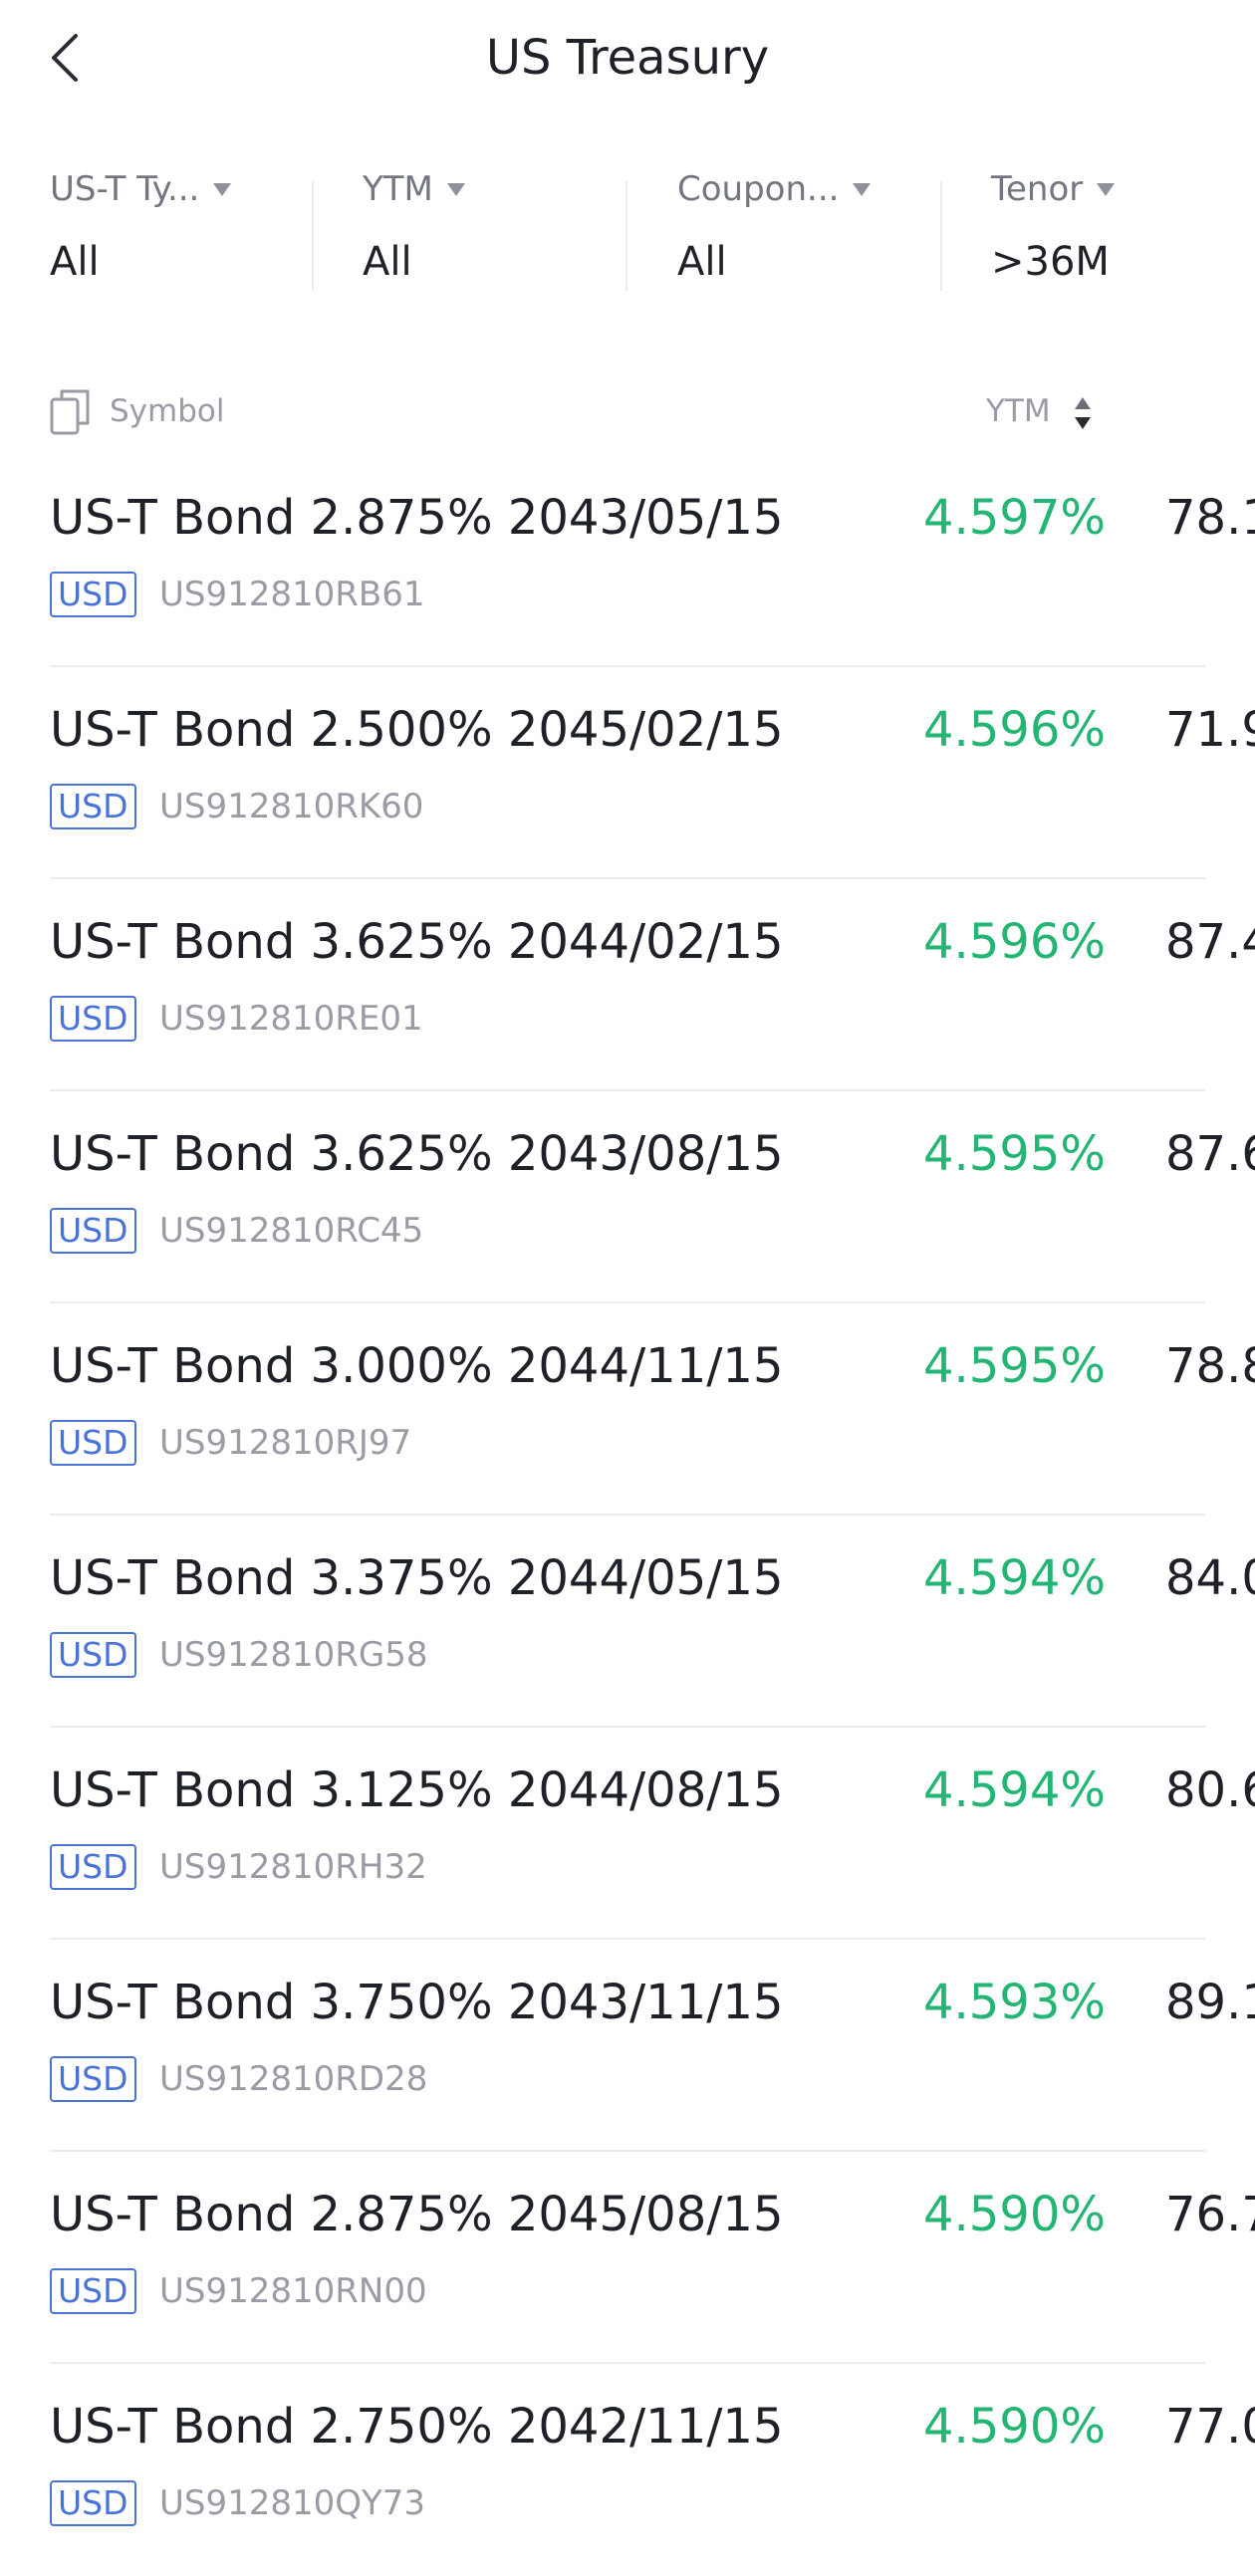 The height and width of the screenshot is (2576, 1255). Describe the element at coordinates (1210, 1578) in the screenshot. I see `bond-price: 84.0` at that location.